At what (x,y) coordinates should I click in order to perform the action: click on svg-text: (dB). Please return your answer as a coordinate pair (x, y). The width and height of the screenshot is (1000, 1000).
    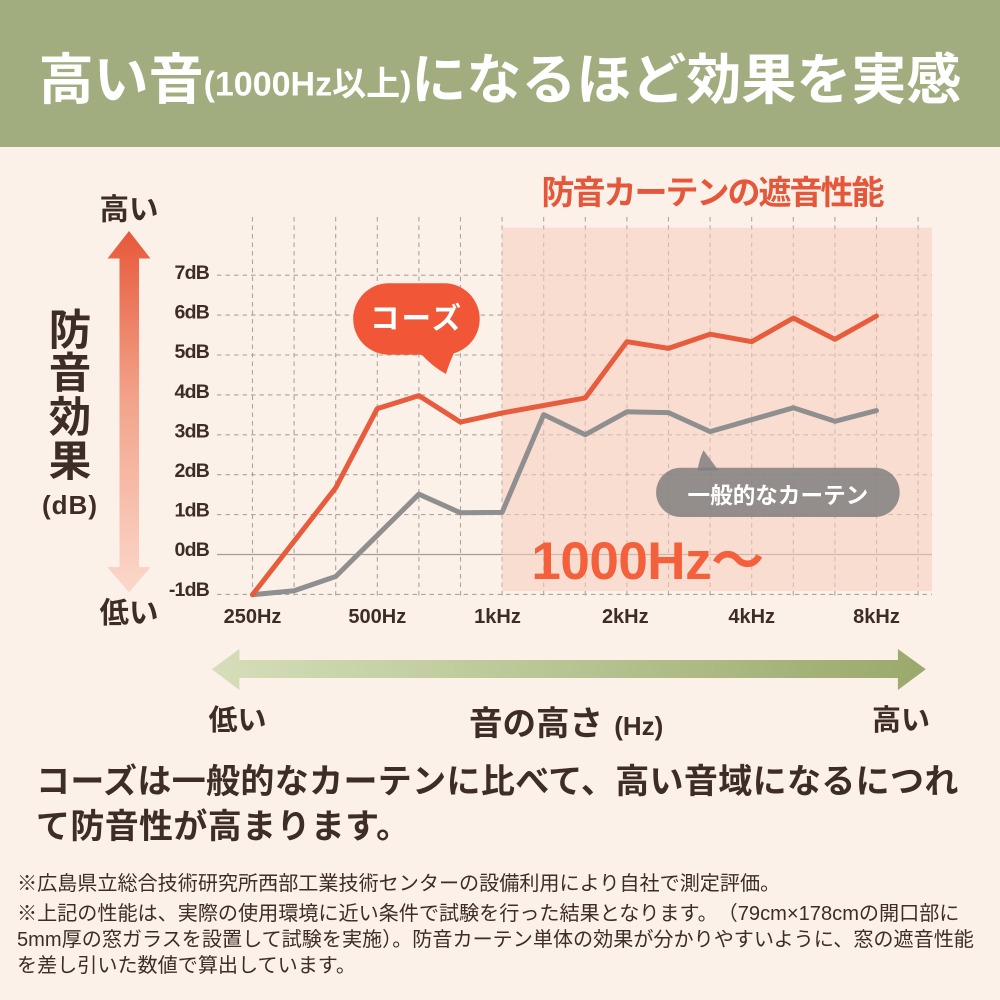
    Looking at the image, I should click on (70, 505).